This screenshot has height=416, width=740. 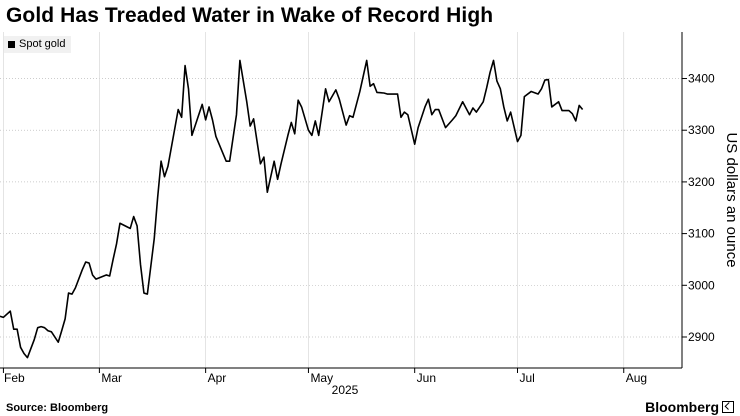 What do you see at coordinates (701, 79) in the screenshot?
I see `y-tick-label: 3400` at bounding box center [701, 79].